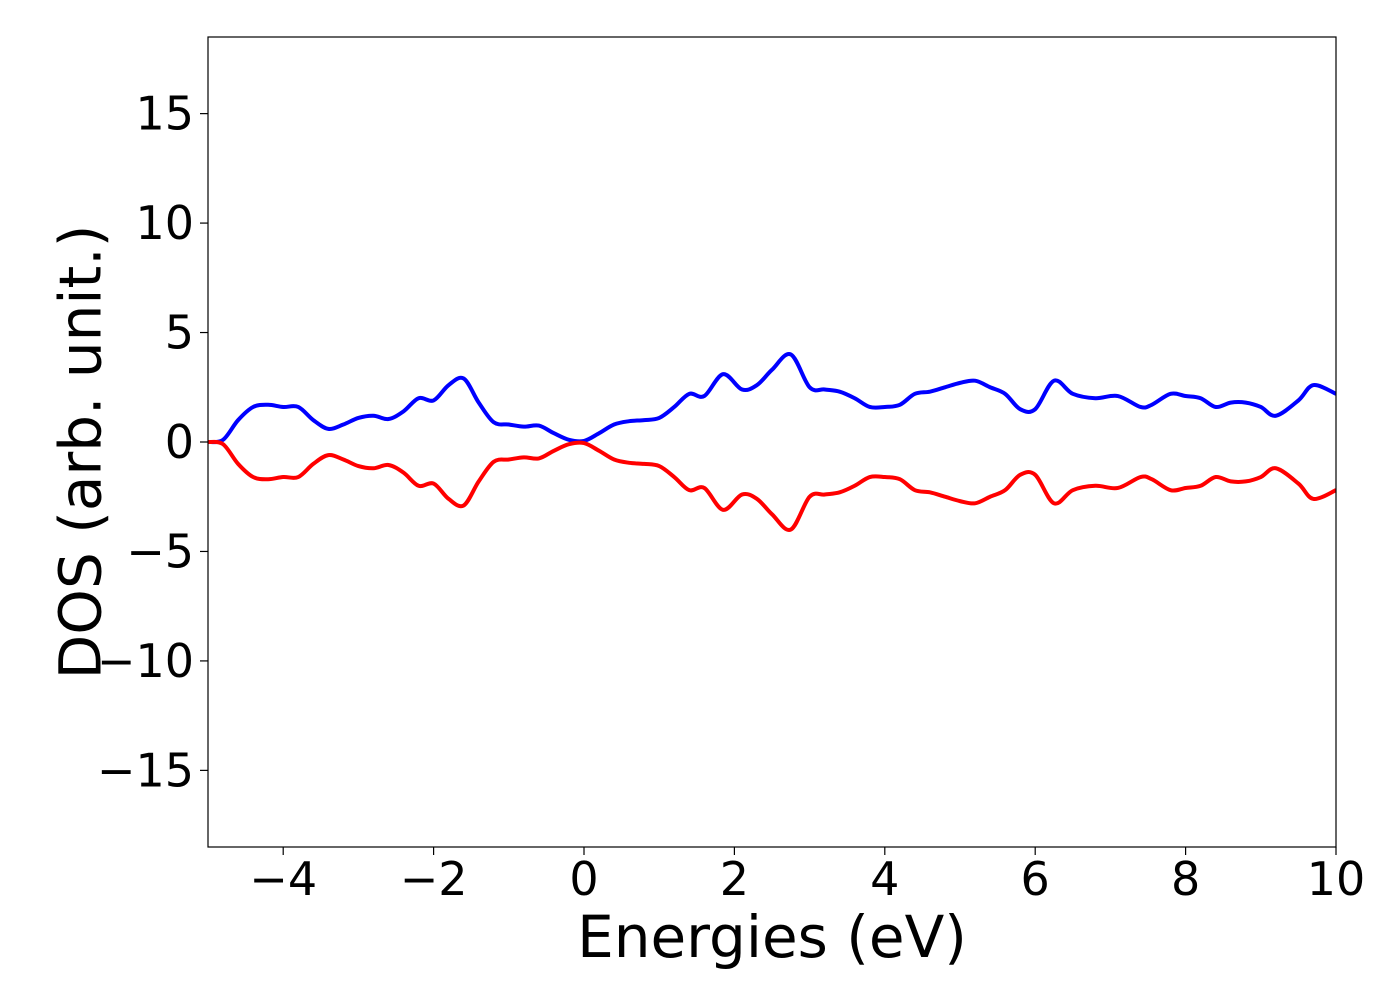  Describe the element at coordinates (80, 452) in the screenshot. I see `y-axis-label: DOS (arb. unit.)` at that location.